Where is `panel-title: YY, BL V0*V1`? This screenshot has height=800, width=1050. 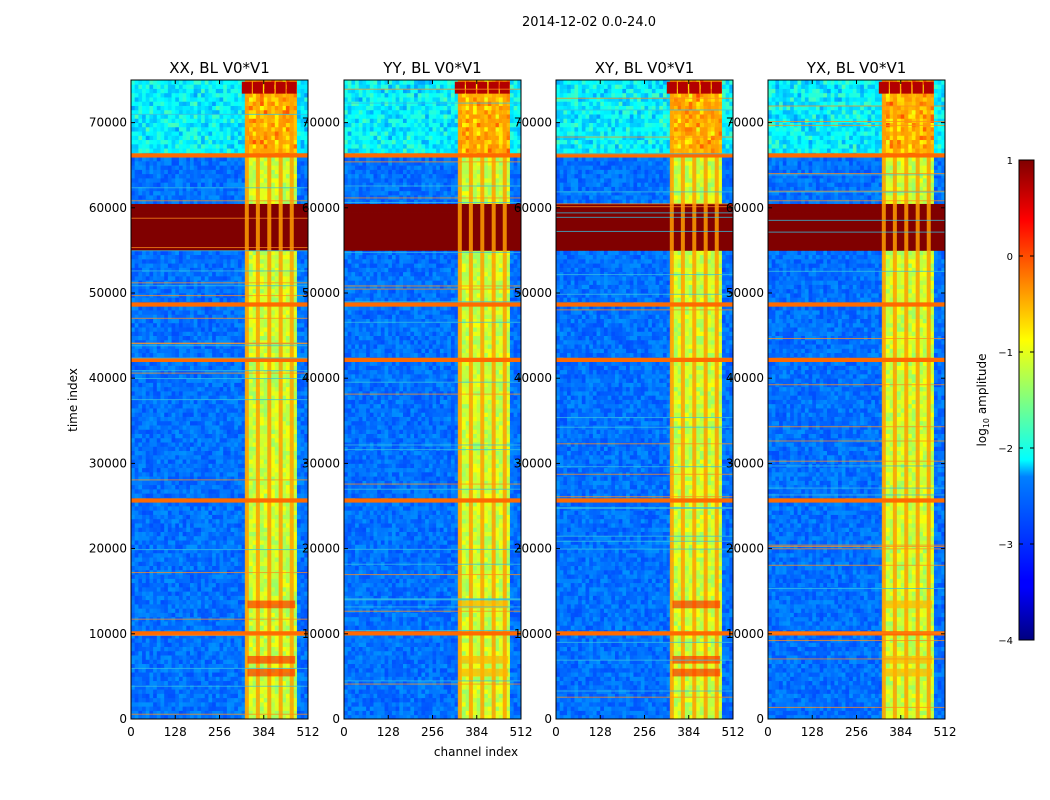 panel-title: YY, BL V0*V1 is located at coordinates (431, 68).